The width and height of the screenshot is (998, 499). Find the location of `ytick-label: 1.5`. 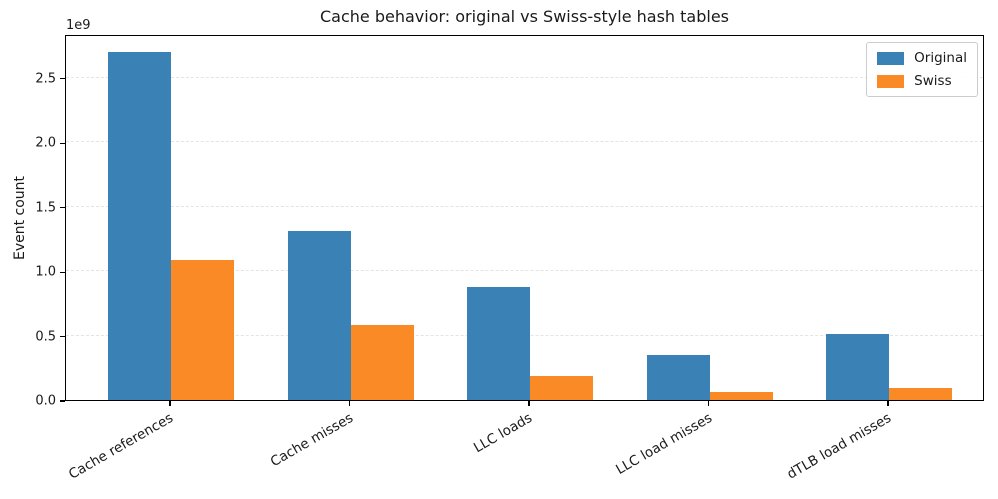

ytick-label: 1.5 is located at coordinates (45, 208).